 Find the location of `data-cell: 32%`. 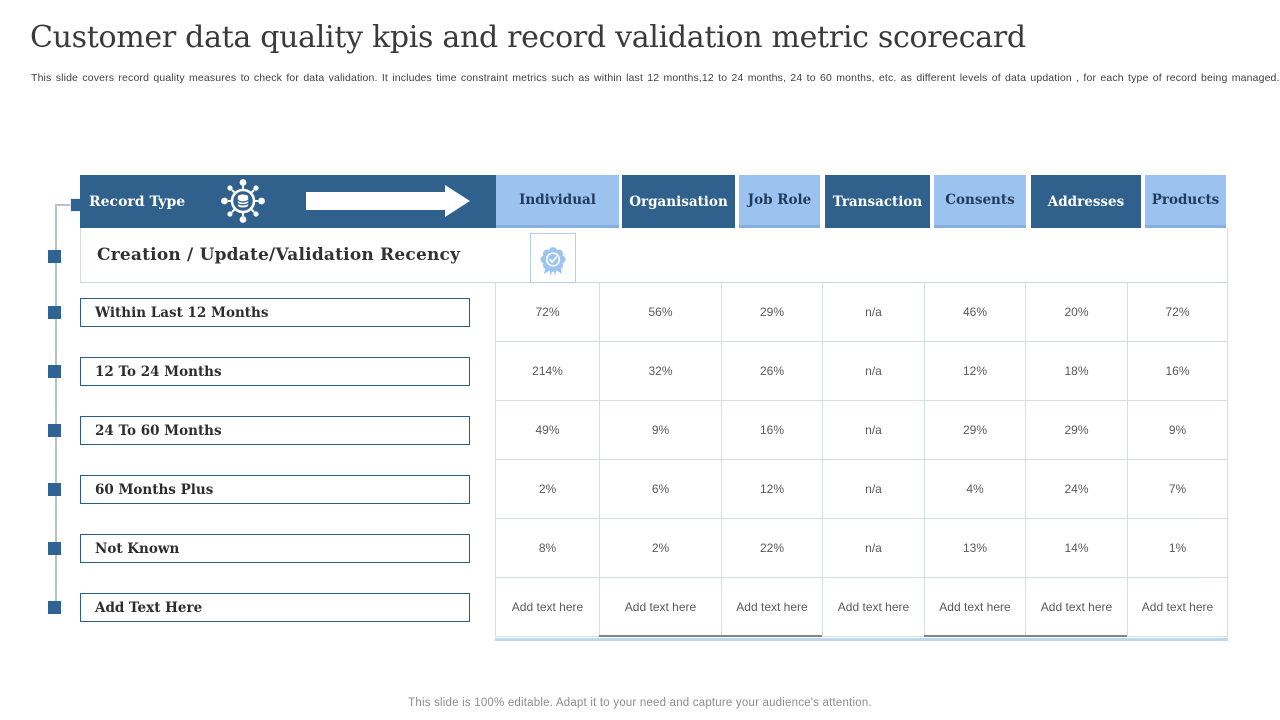

data-cell: 32% is located at coordinates (660, 371).